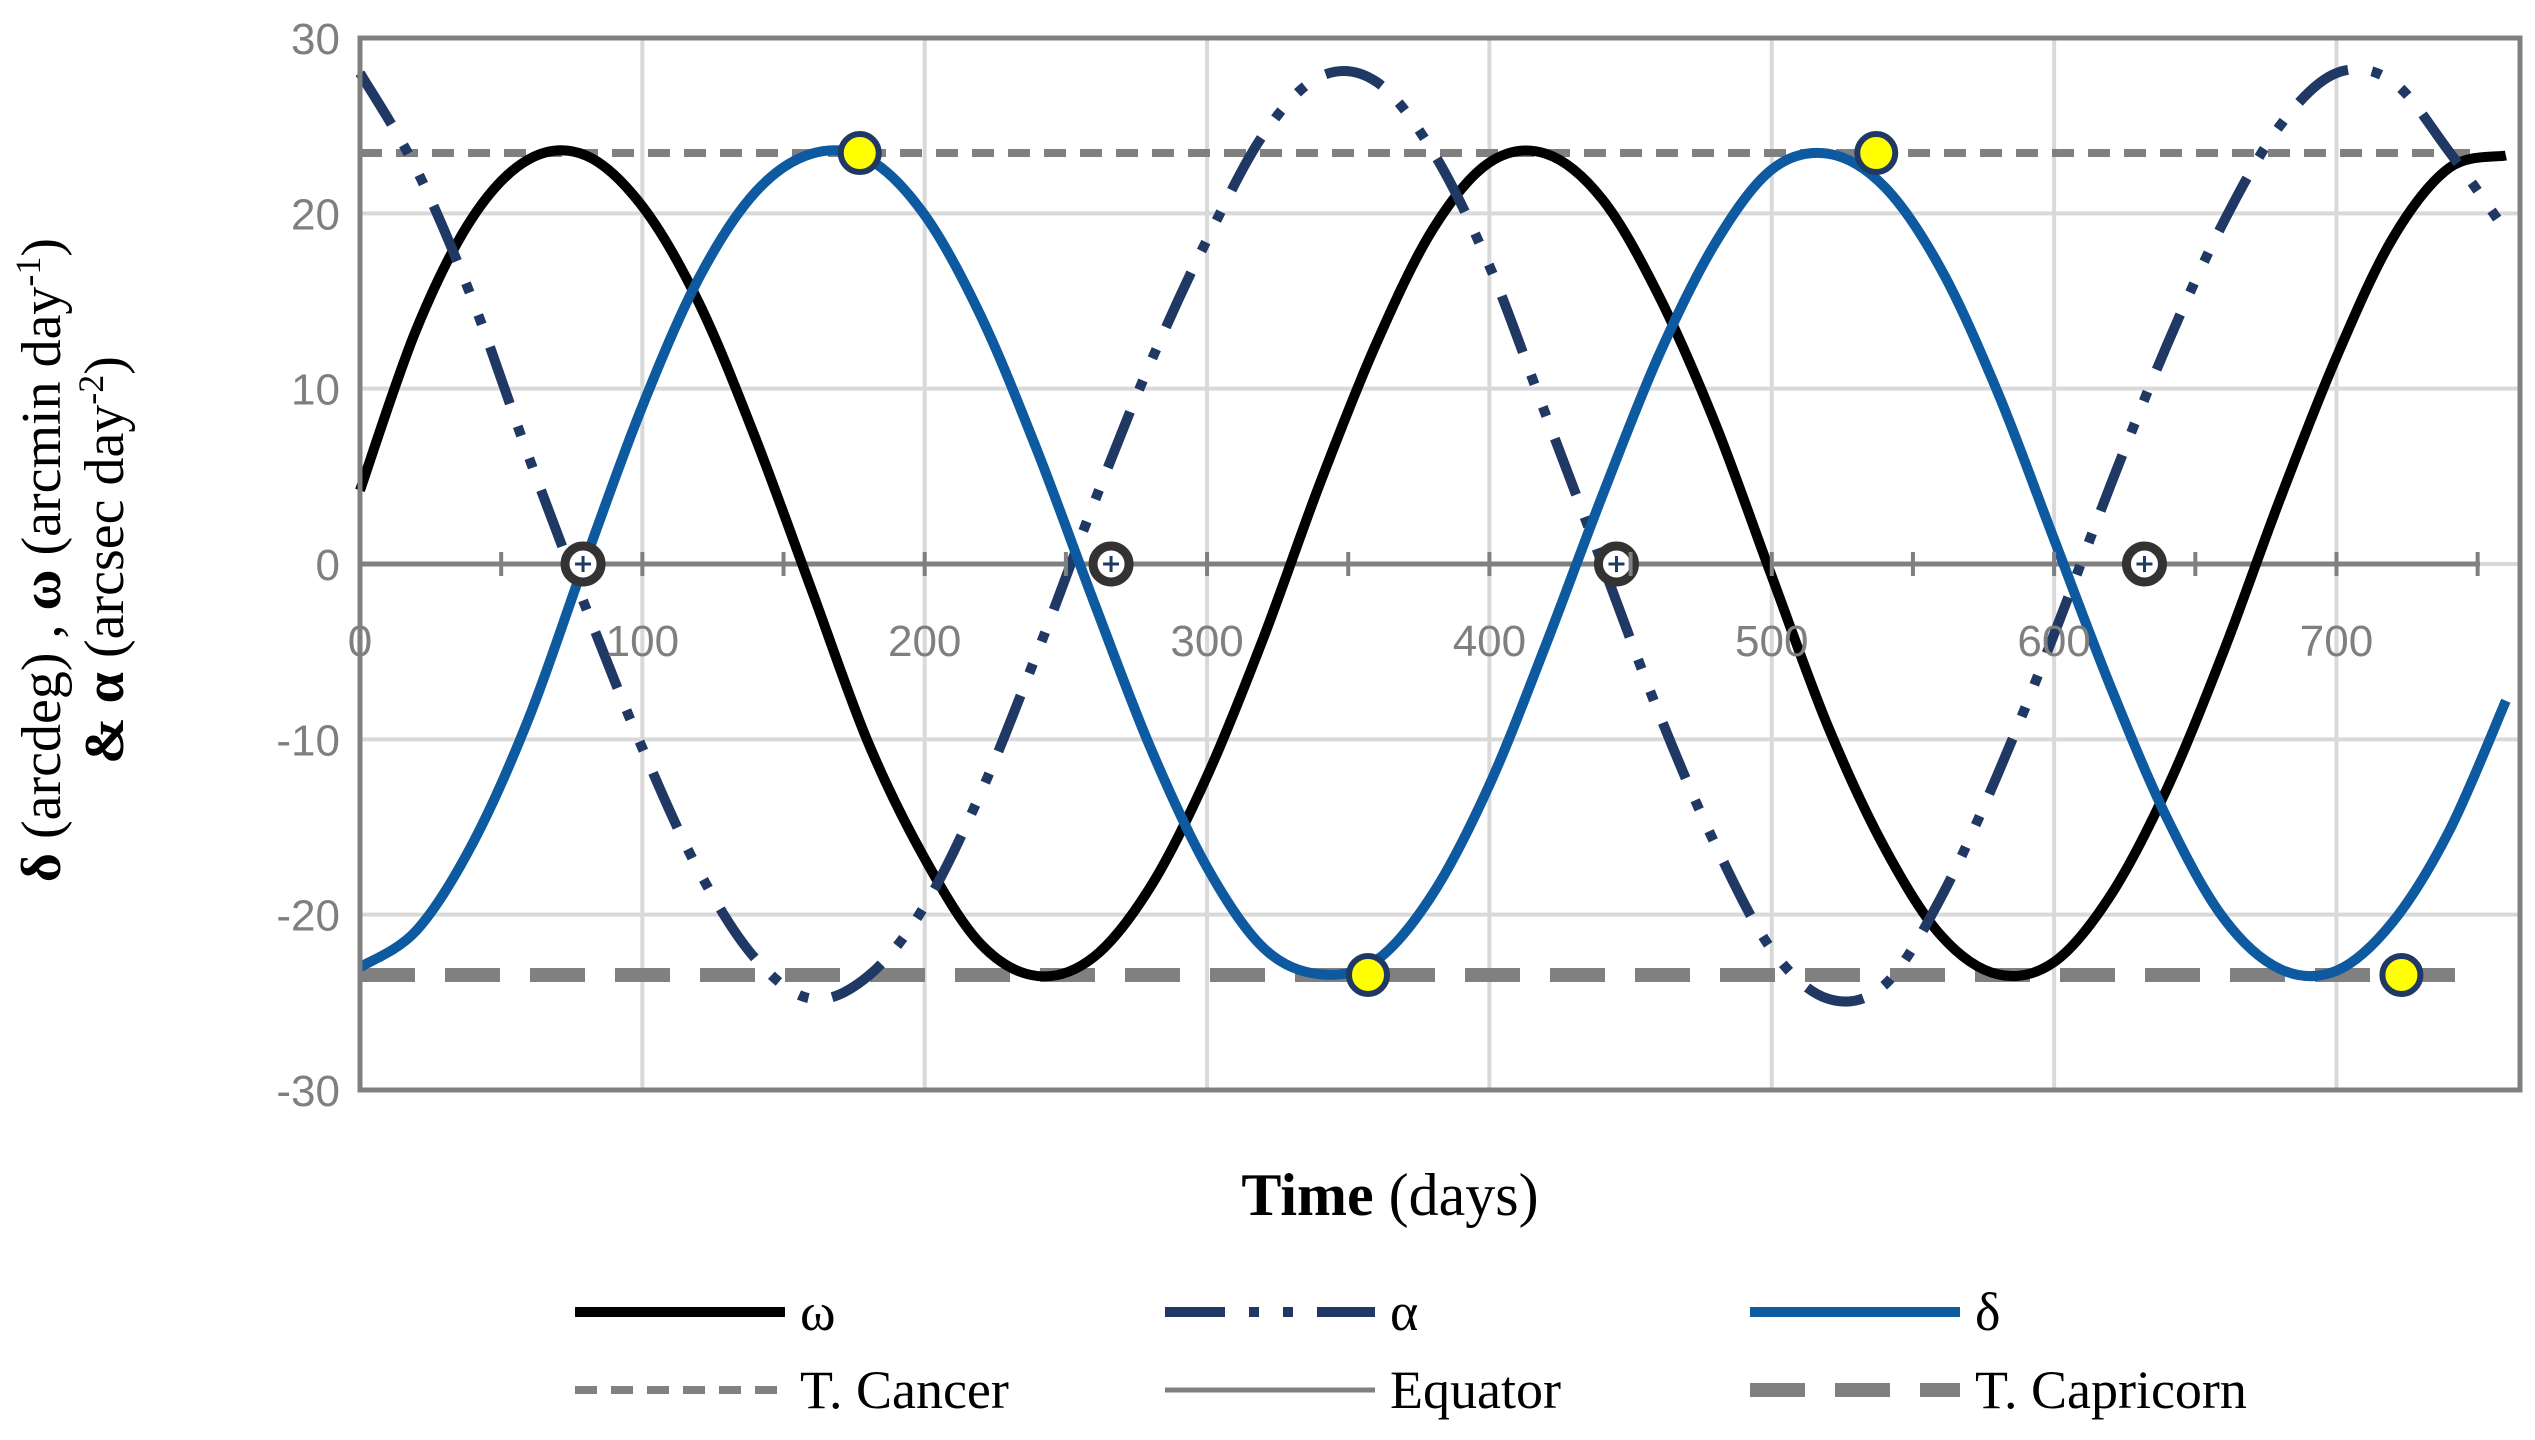  What do you see at coordinates (328, 565) in the screenshot?
I see `y-tick-label: 0` at bounding box center [328, 565].